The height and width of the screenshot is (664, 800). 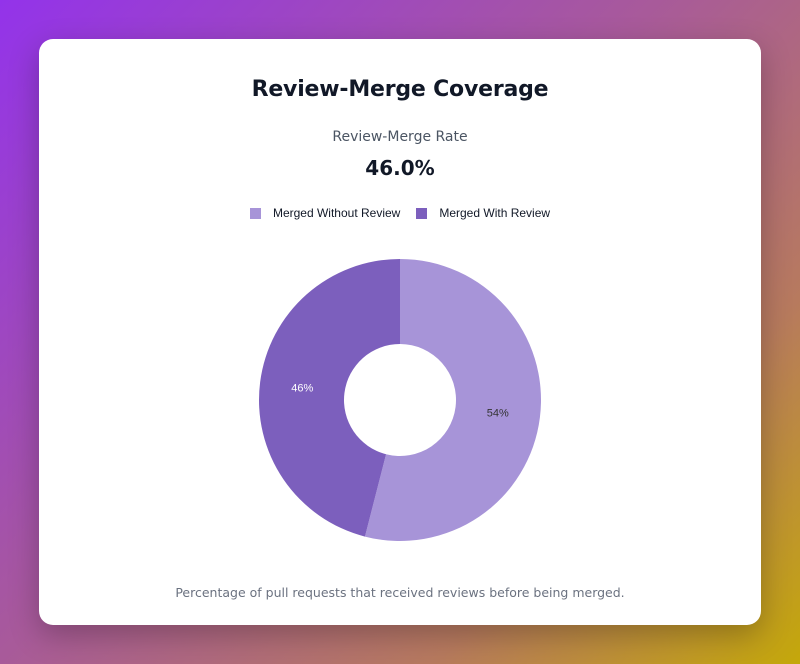 What do you see at coordinates (400, 89) in the screenshot?
I see `chart-title: Review-Merge Coverage` at bounding box center [400, 89].